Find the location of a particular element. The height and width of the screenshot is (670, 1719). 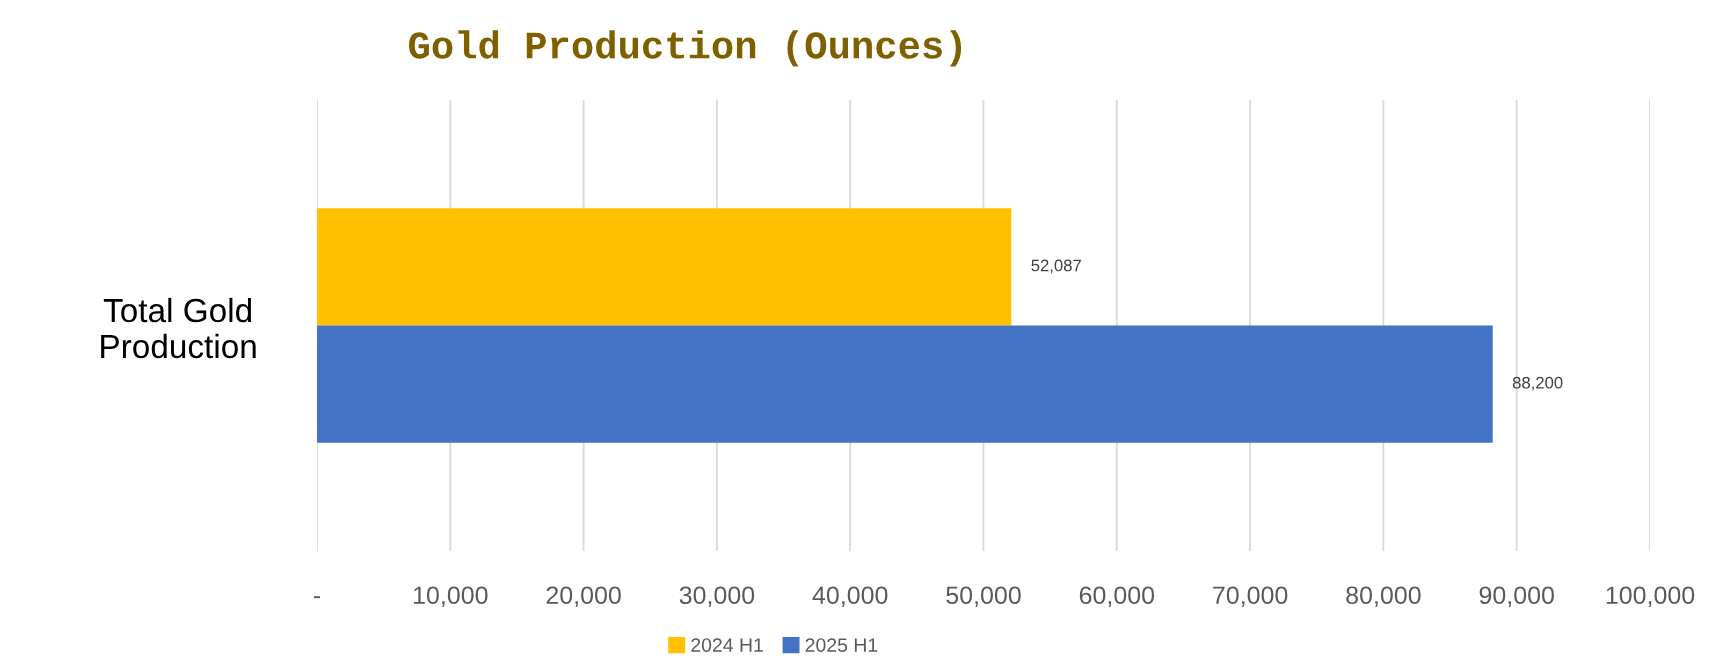

x-tick-label: 10,000 is located at coordinates (450, 597).